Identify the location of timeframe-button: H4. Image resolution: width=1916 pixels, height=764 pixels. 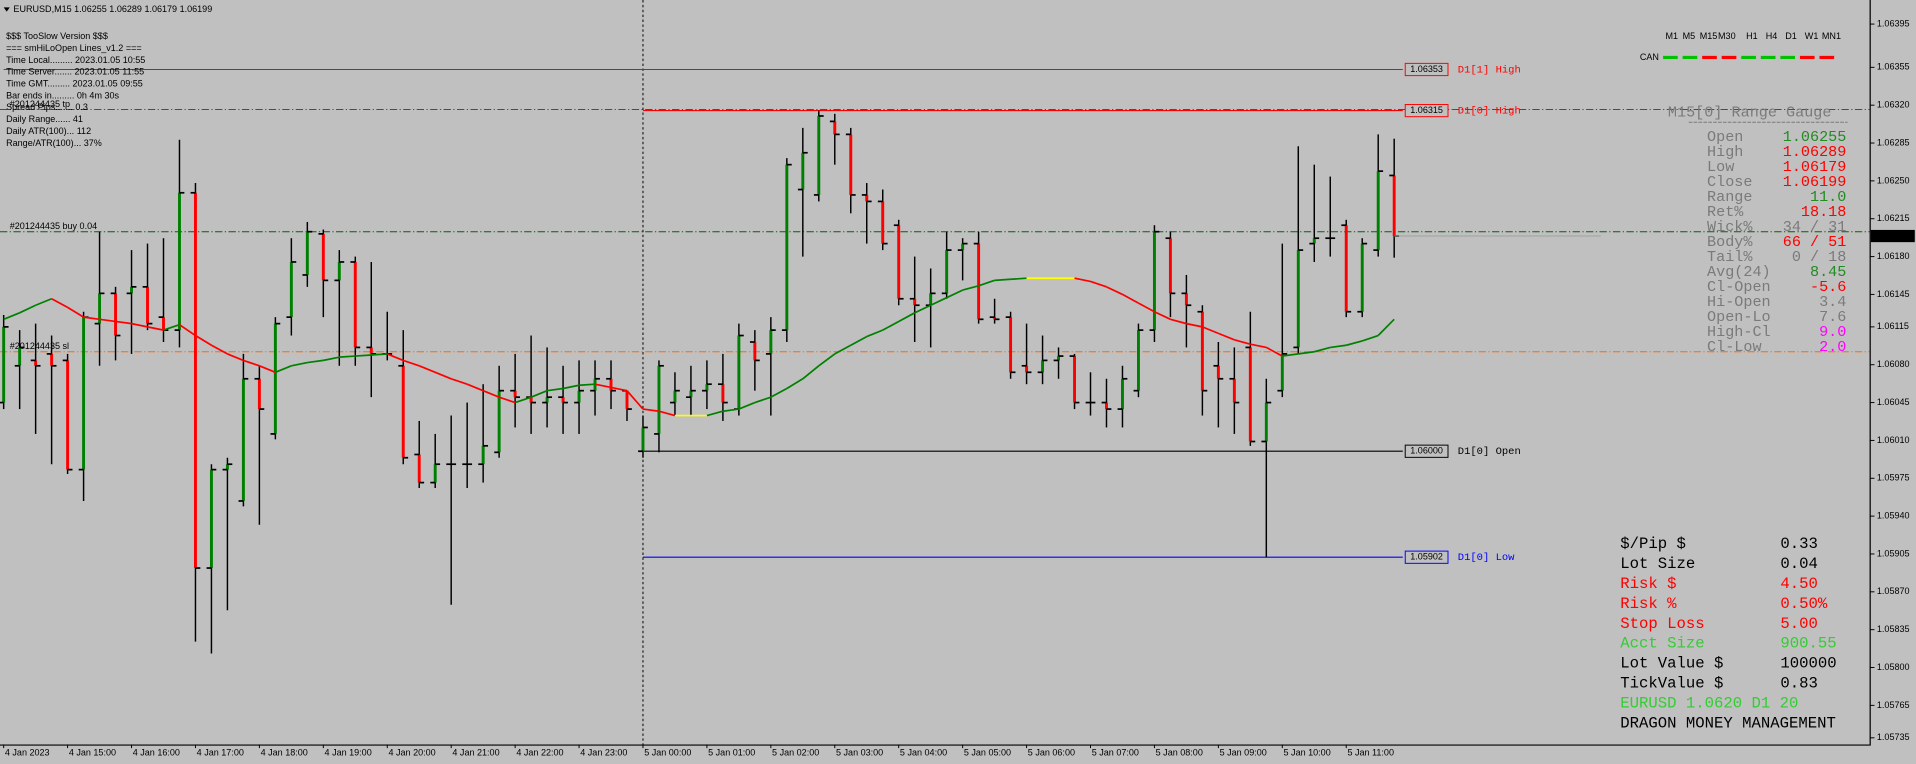
(1772, 36).